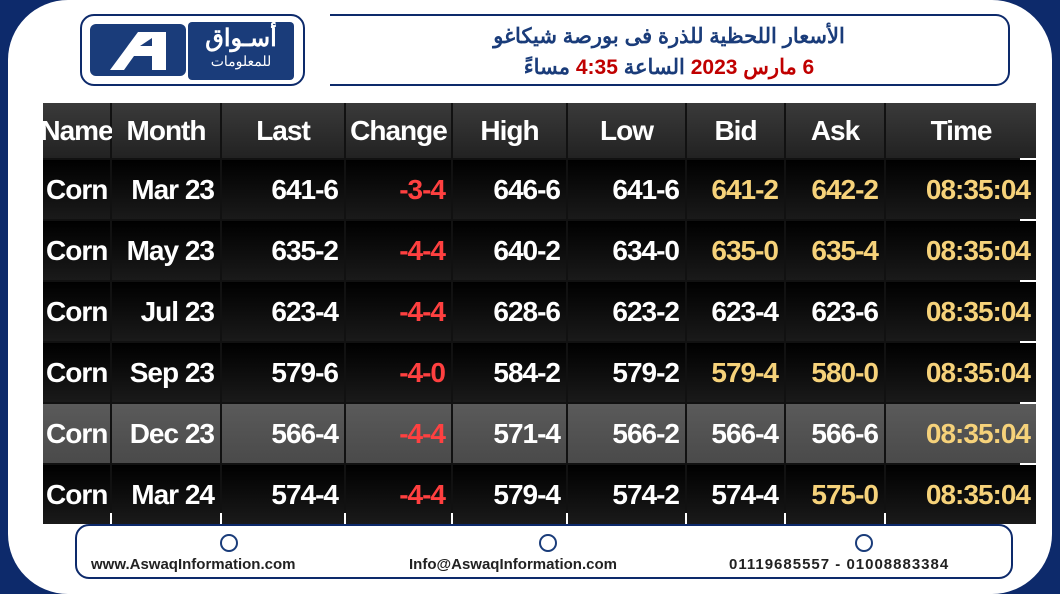  I want to click on cell: 574-2, so click(626, 494).